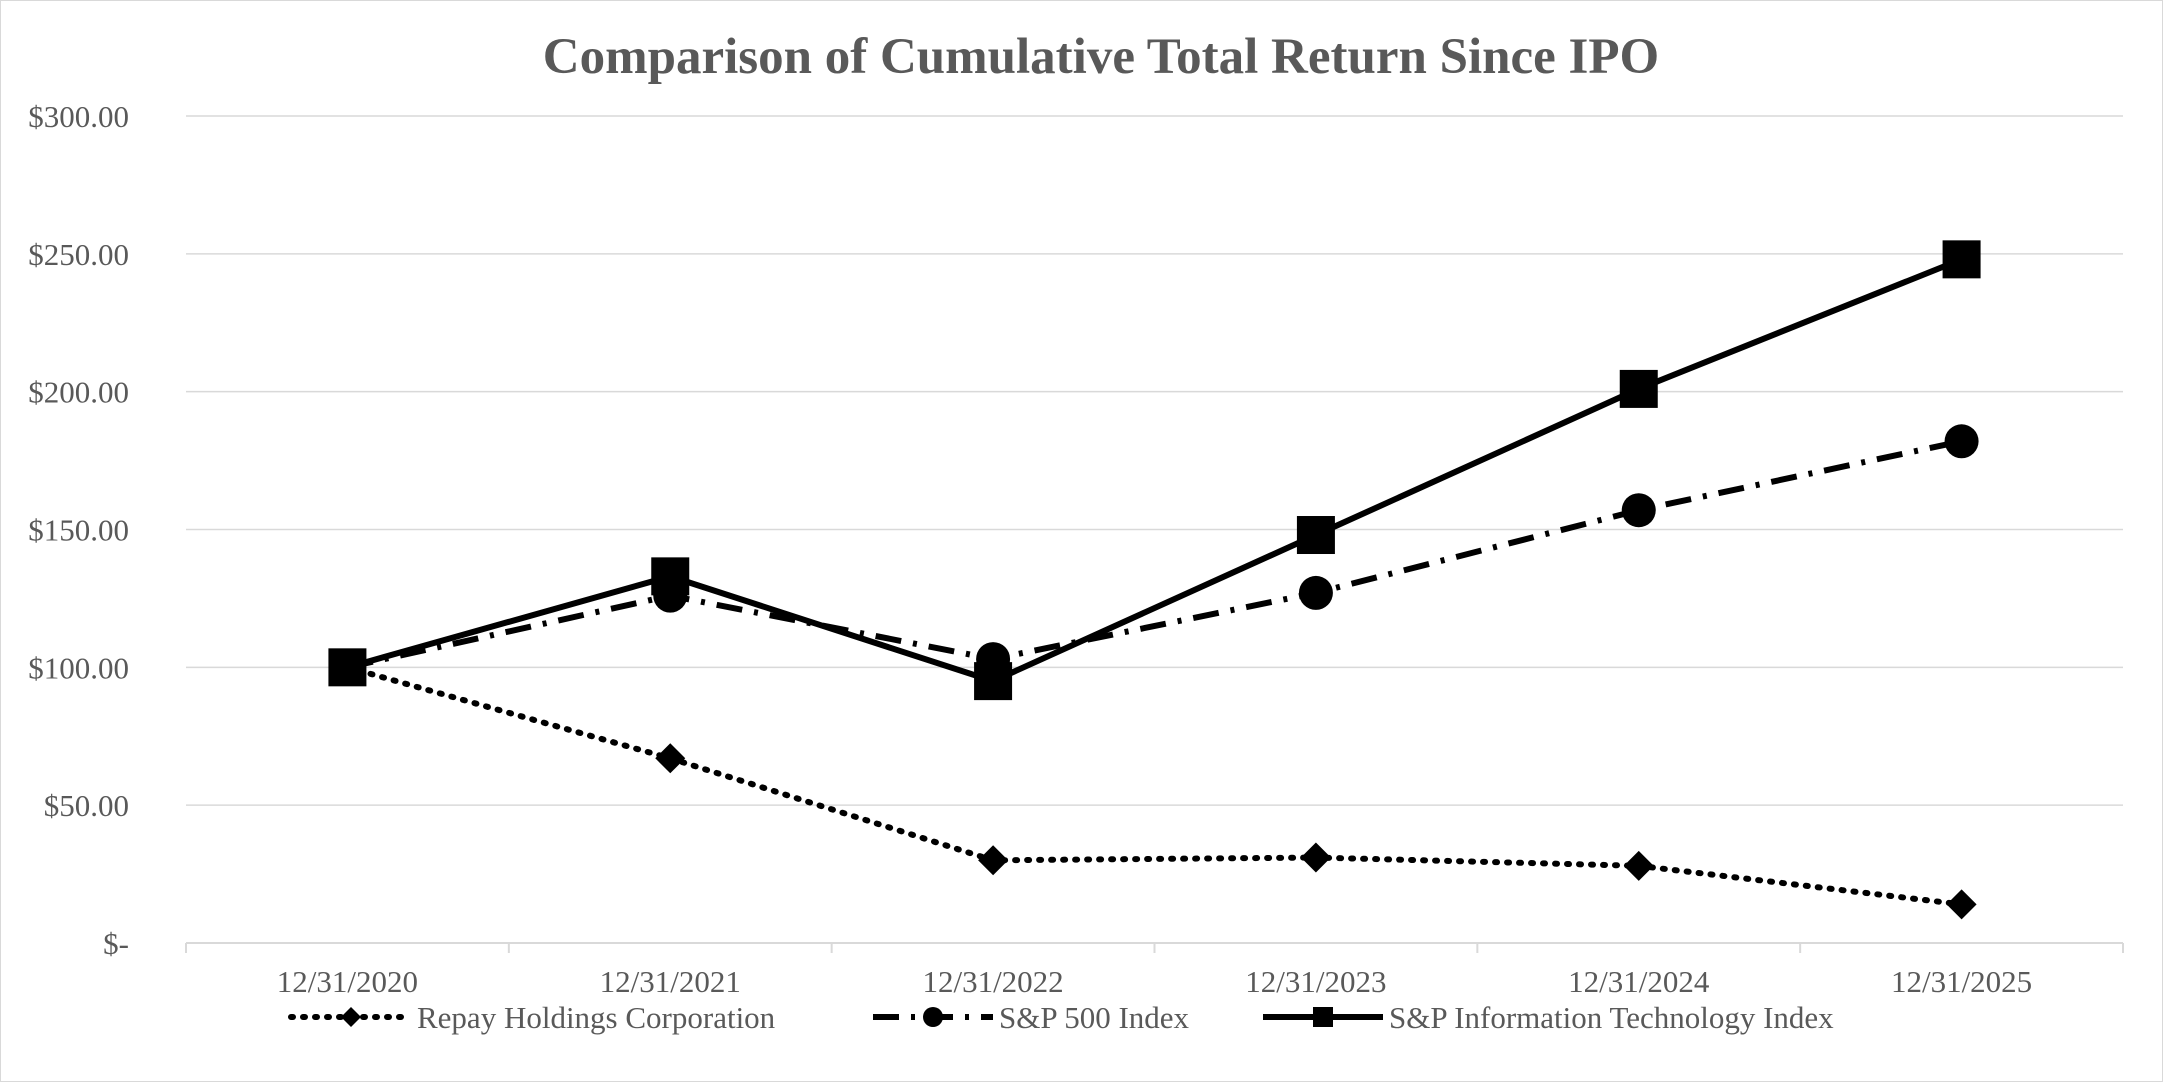  I want to click on x-tick-label: 12/31/2021, so click(670, 981).